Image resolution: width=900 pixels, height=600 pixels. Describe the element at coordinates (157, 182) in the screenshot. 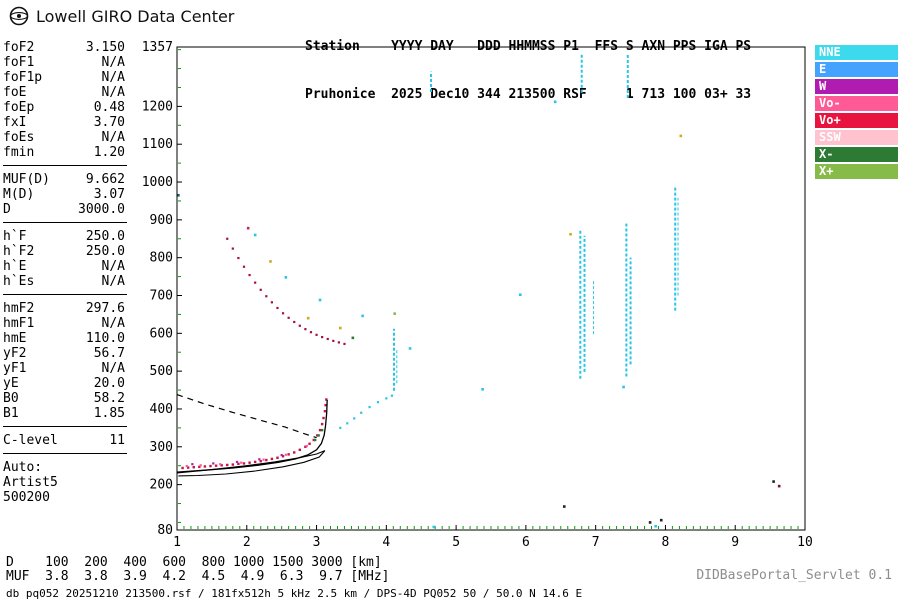

I see `y-tick-label: 1000` at that location.